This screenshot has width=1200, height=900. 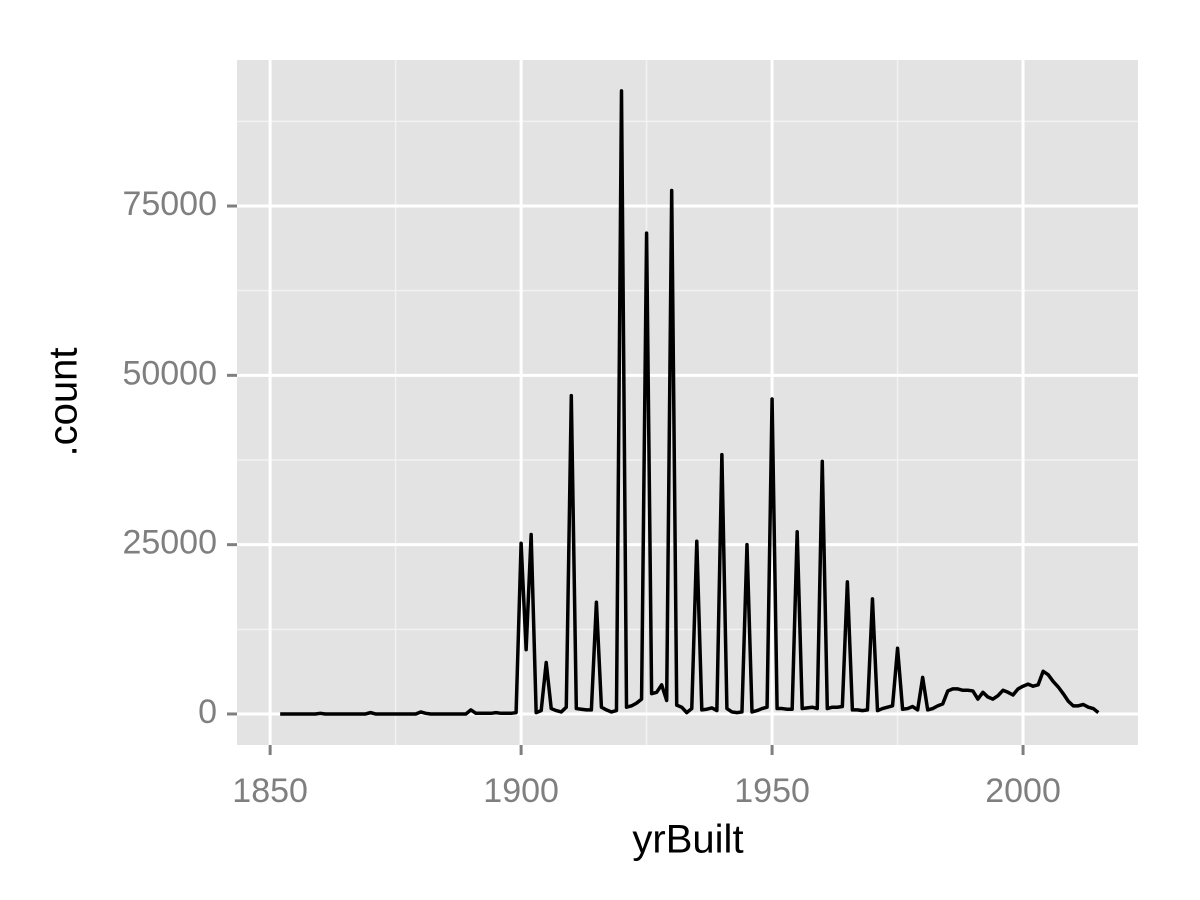 I want to click on x-axis-title: yrBuilt, so click(x=687, y=840).